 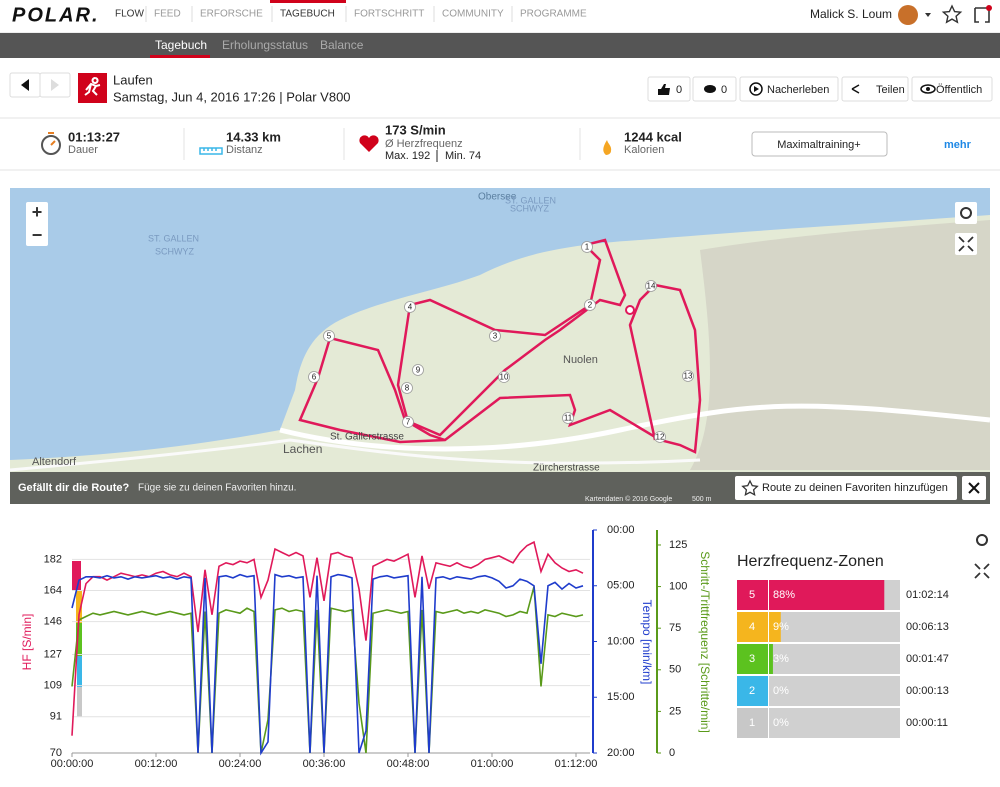 What do you see at coordinates (781, 659) in the screenshot?
I see `zone-percent: 3%` at bounding box center [781, 659].